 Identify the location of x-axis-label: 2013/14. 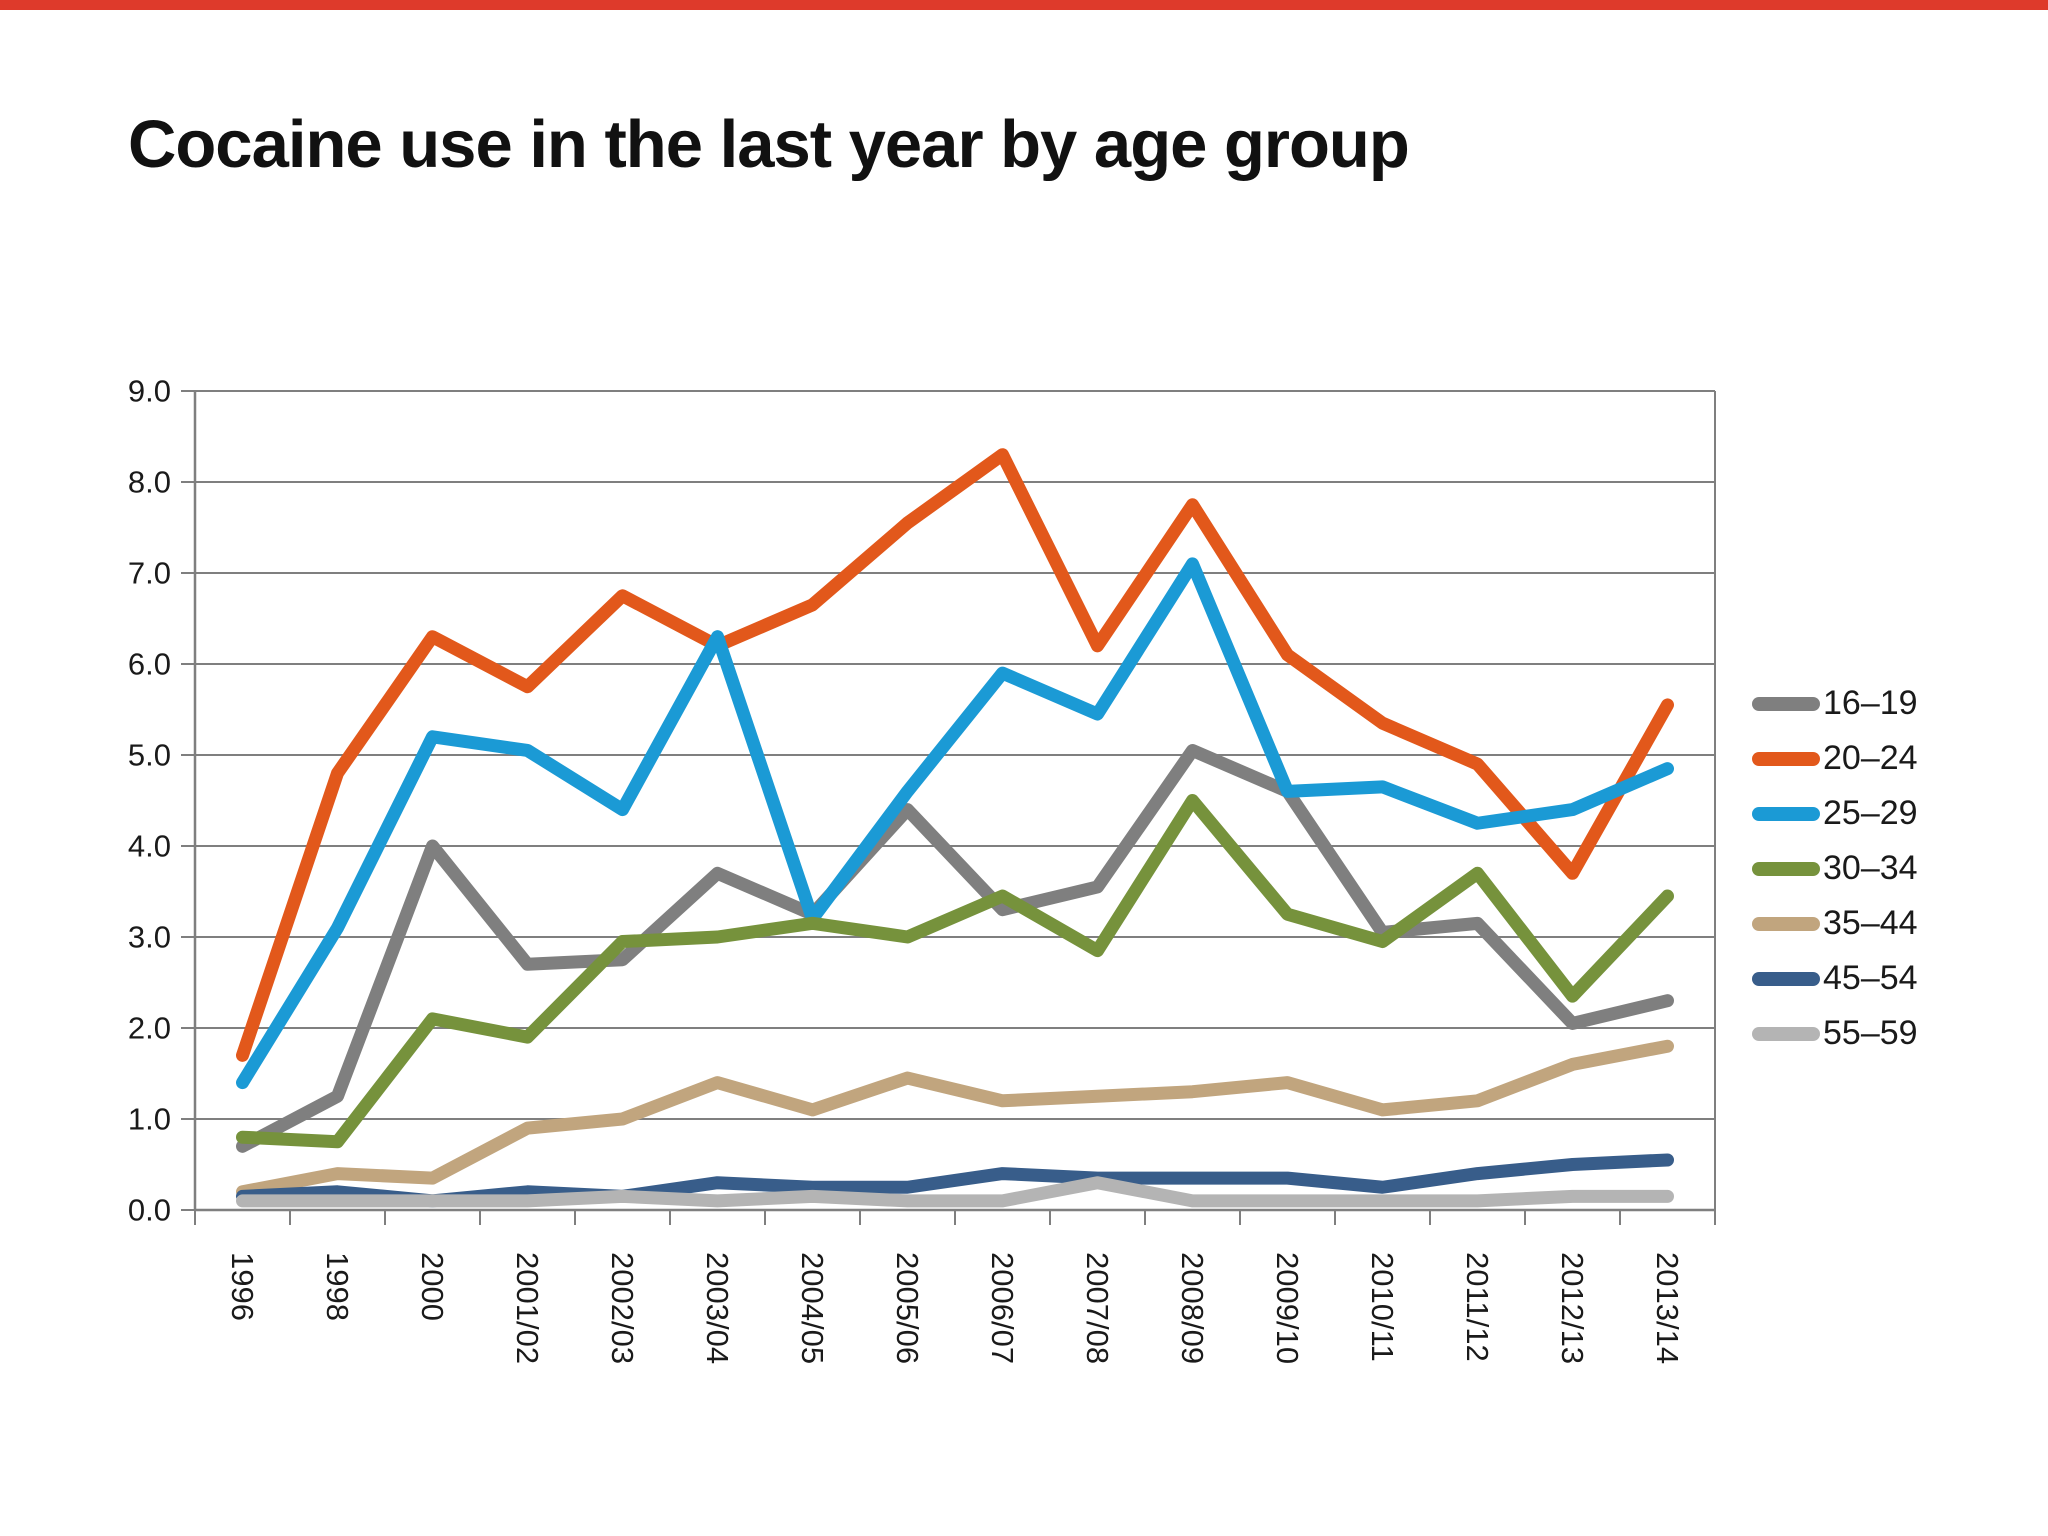
(1667, 1308).